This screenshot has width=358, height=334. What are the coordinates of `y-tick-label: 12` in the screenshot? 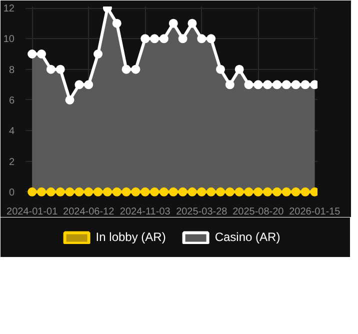 It's located at (9, 9).